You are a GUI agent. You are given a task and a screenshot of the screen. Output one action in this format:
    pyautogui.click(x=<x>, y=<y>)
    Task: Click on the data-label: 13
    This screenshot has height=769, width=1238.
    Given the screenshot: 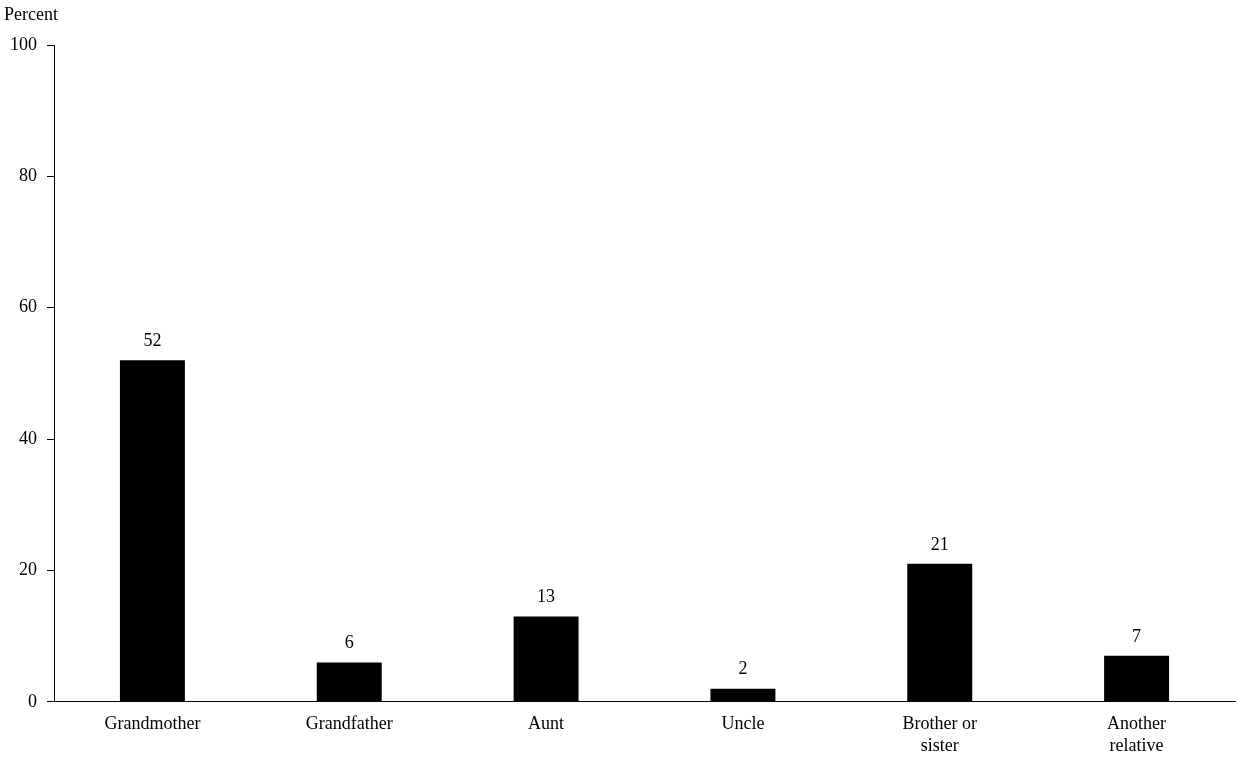 What is the action you would take?
    pyautogui.click(x=546, y=596)
    